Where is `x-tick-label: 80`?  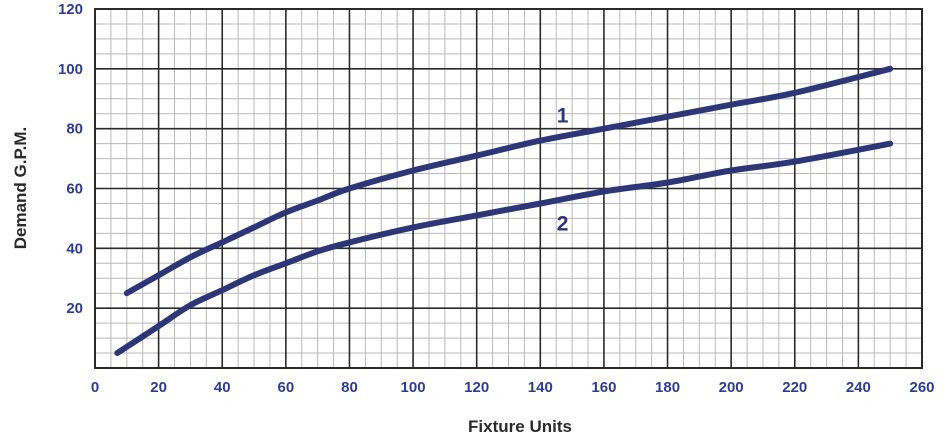 x-tick-label: 80 is located at coordinates (349, 387).